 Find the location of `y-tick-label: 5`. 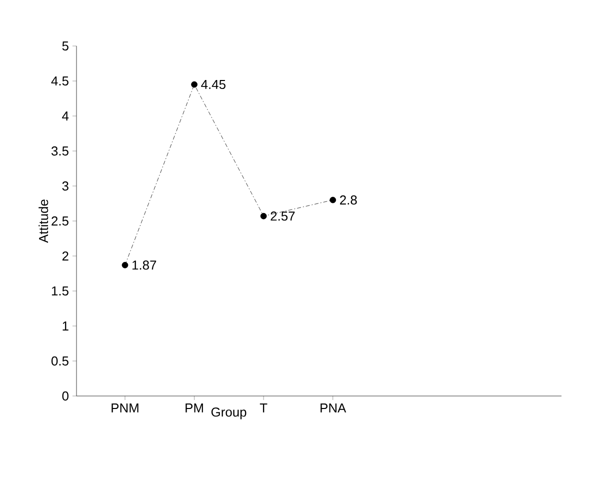

y-tick-label: 5 is located at coordinates (65, 46).